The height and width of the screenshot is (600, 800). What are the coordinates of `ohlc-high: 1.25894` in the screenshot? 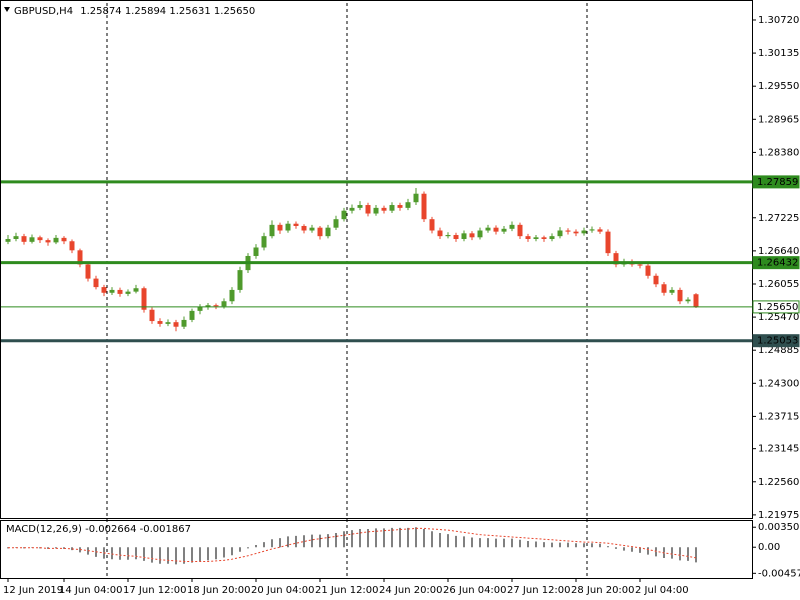 It's located at (145, 11).